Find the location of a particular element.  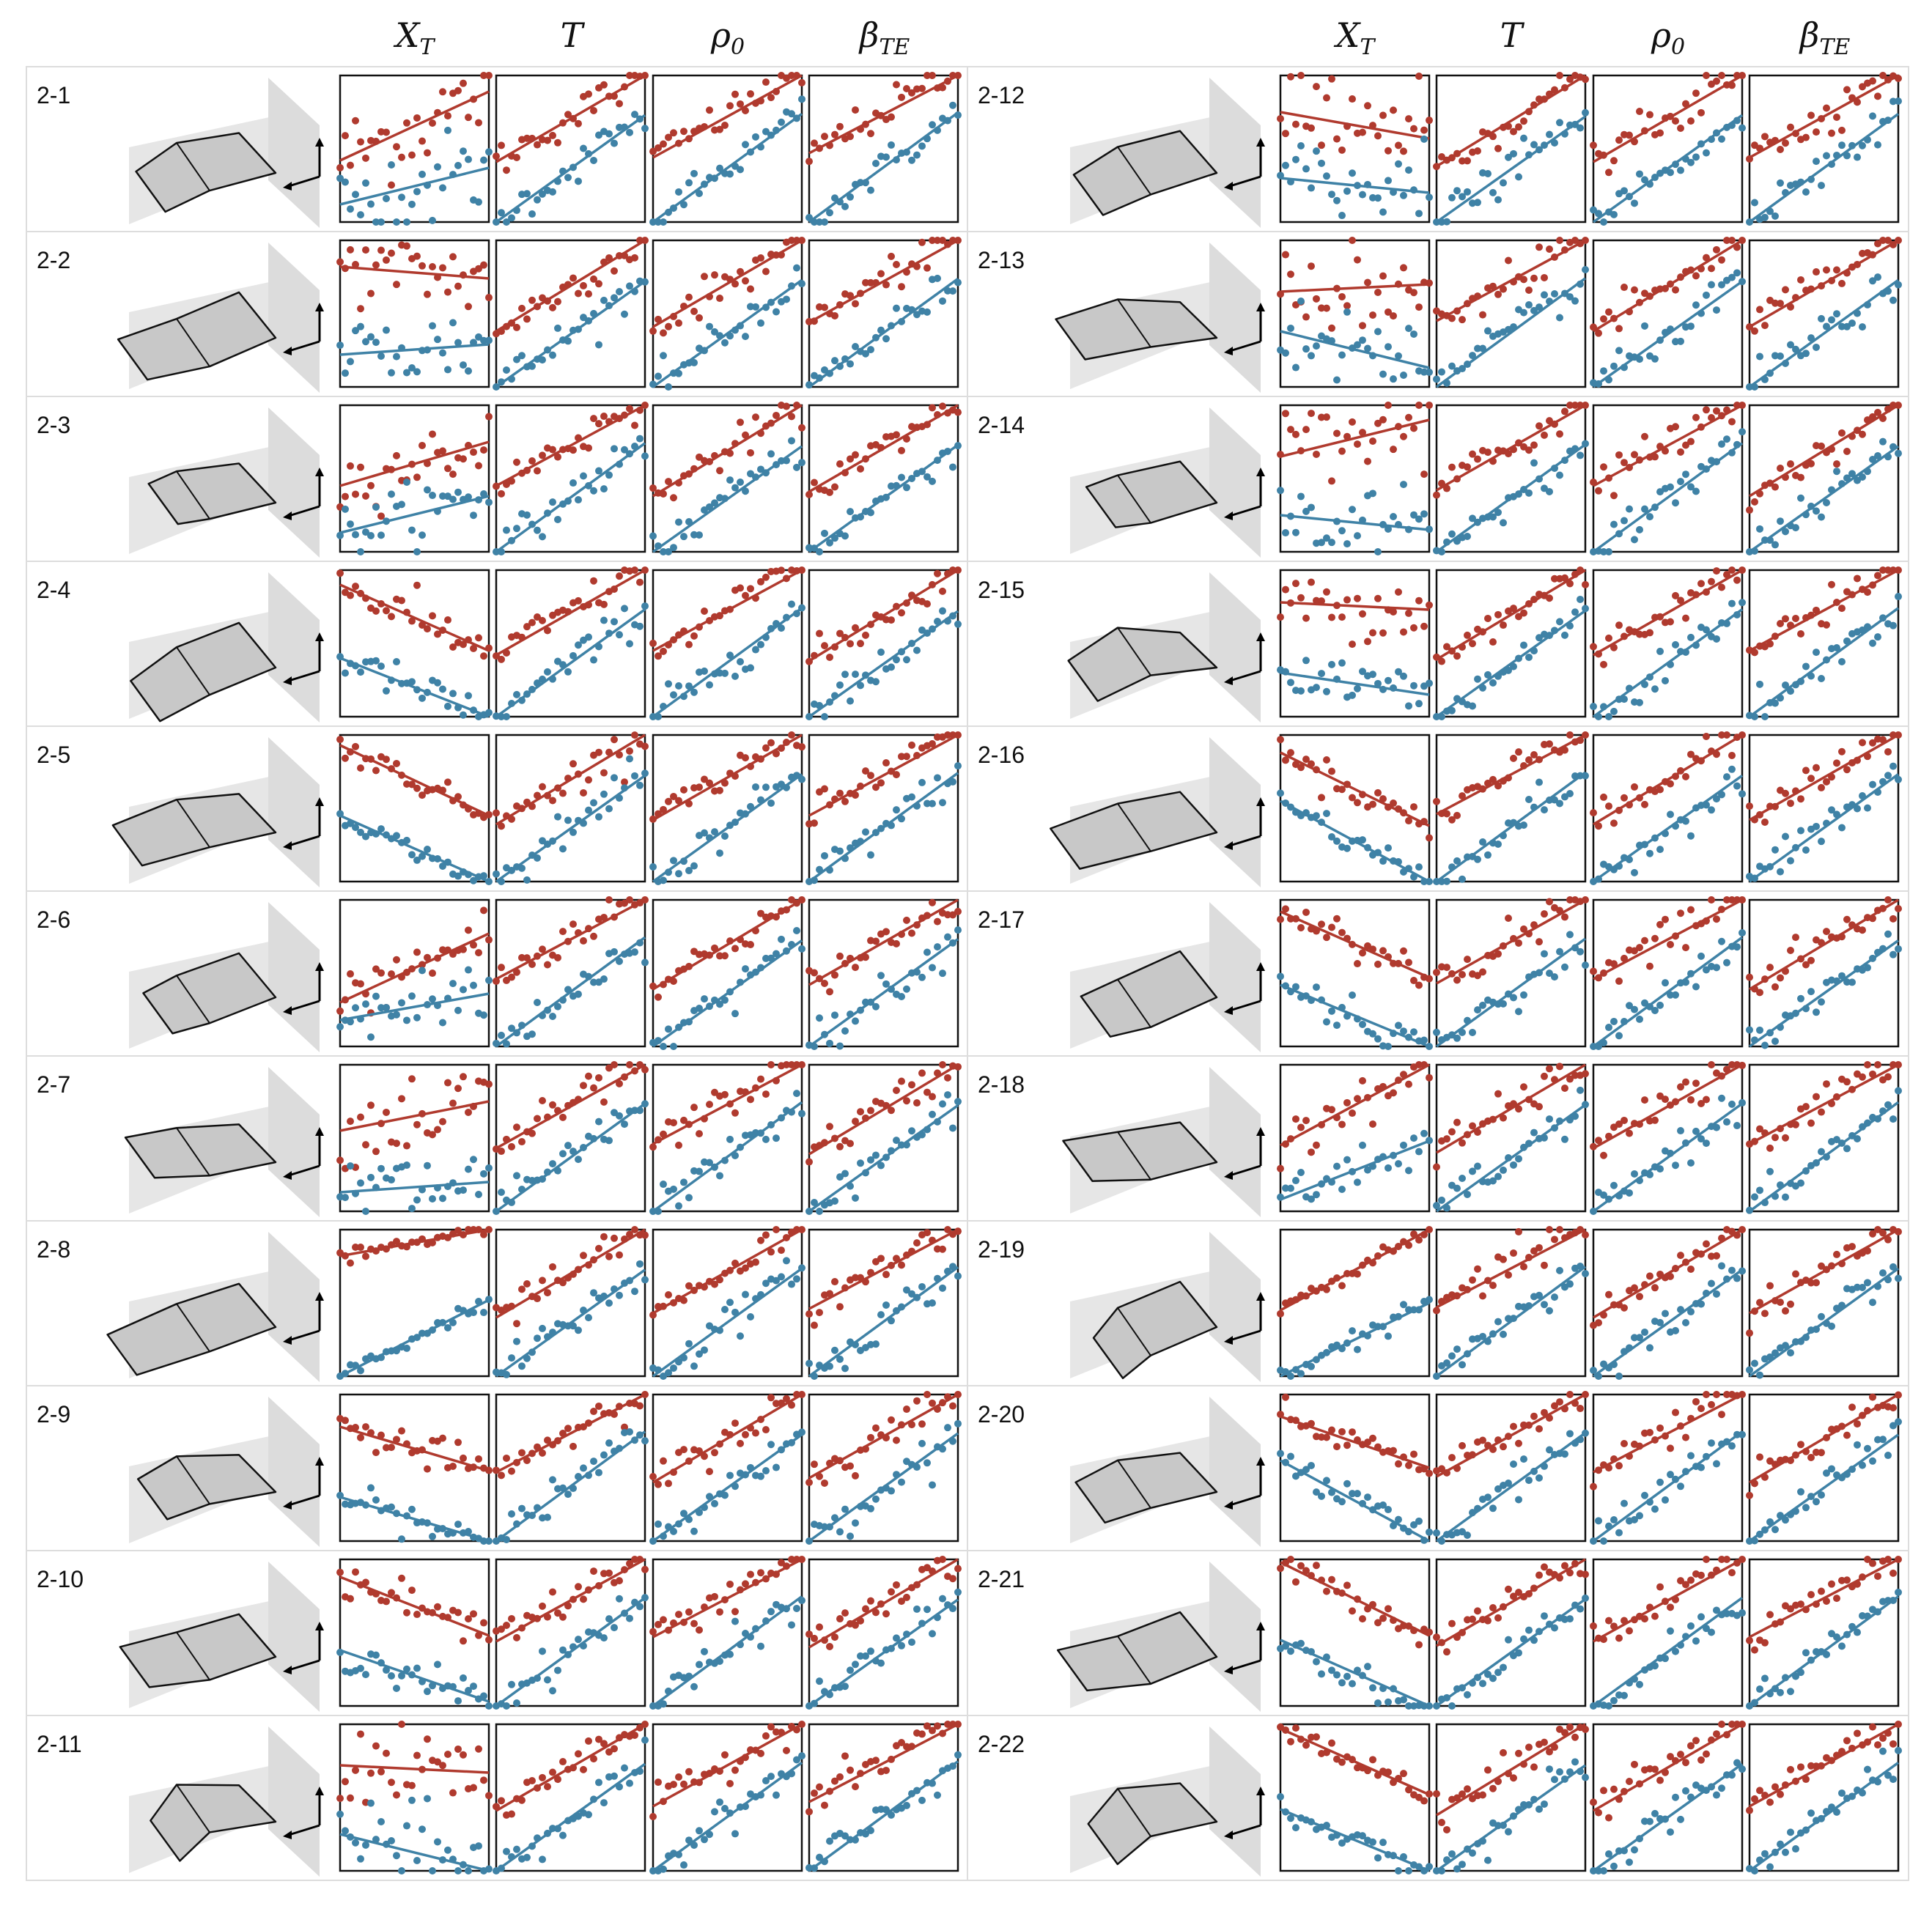

scatter-panel is located at coordinates (414, 149).